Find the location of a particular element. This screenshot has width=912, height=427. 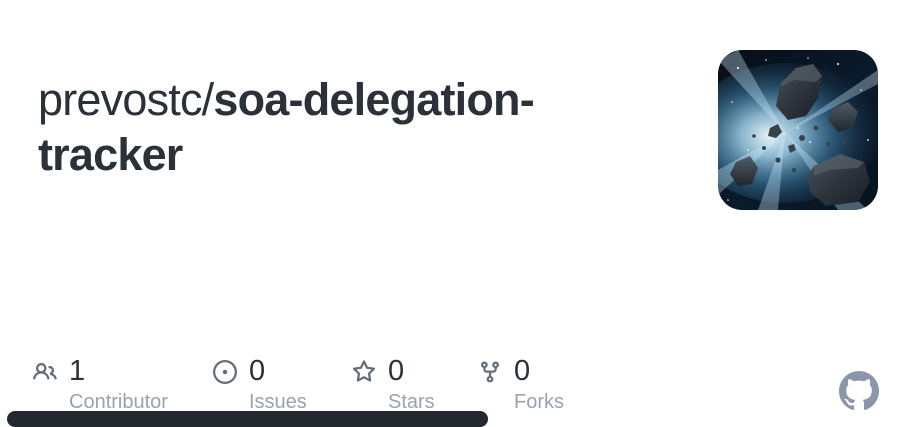

issues-count: 0 is located at coordinates (257, 371).